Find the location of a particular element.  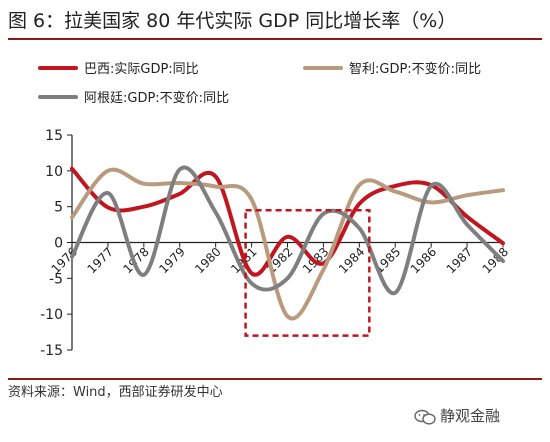

wechat-icon is located at coordinates (425, 417).